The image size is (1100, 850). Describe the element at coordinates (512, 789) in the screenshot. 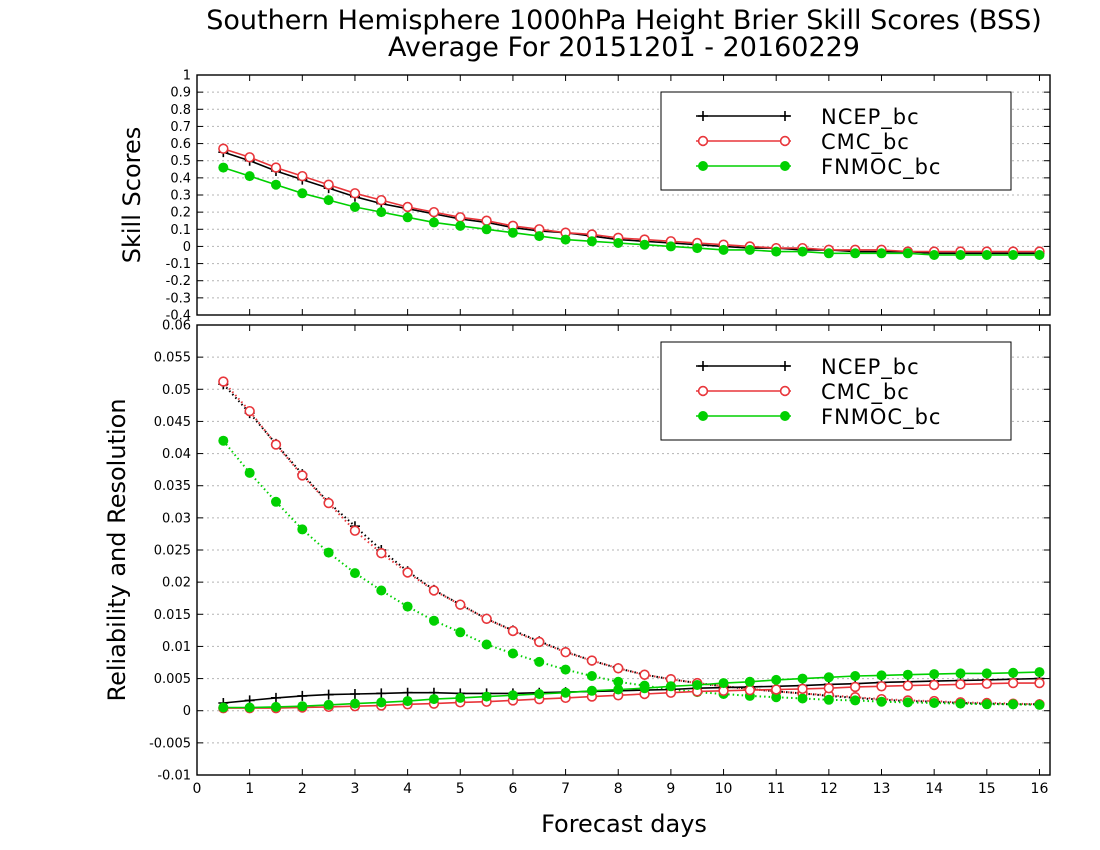

I see `reliability-resolution-panel-x-tick-label: 6` at that location.